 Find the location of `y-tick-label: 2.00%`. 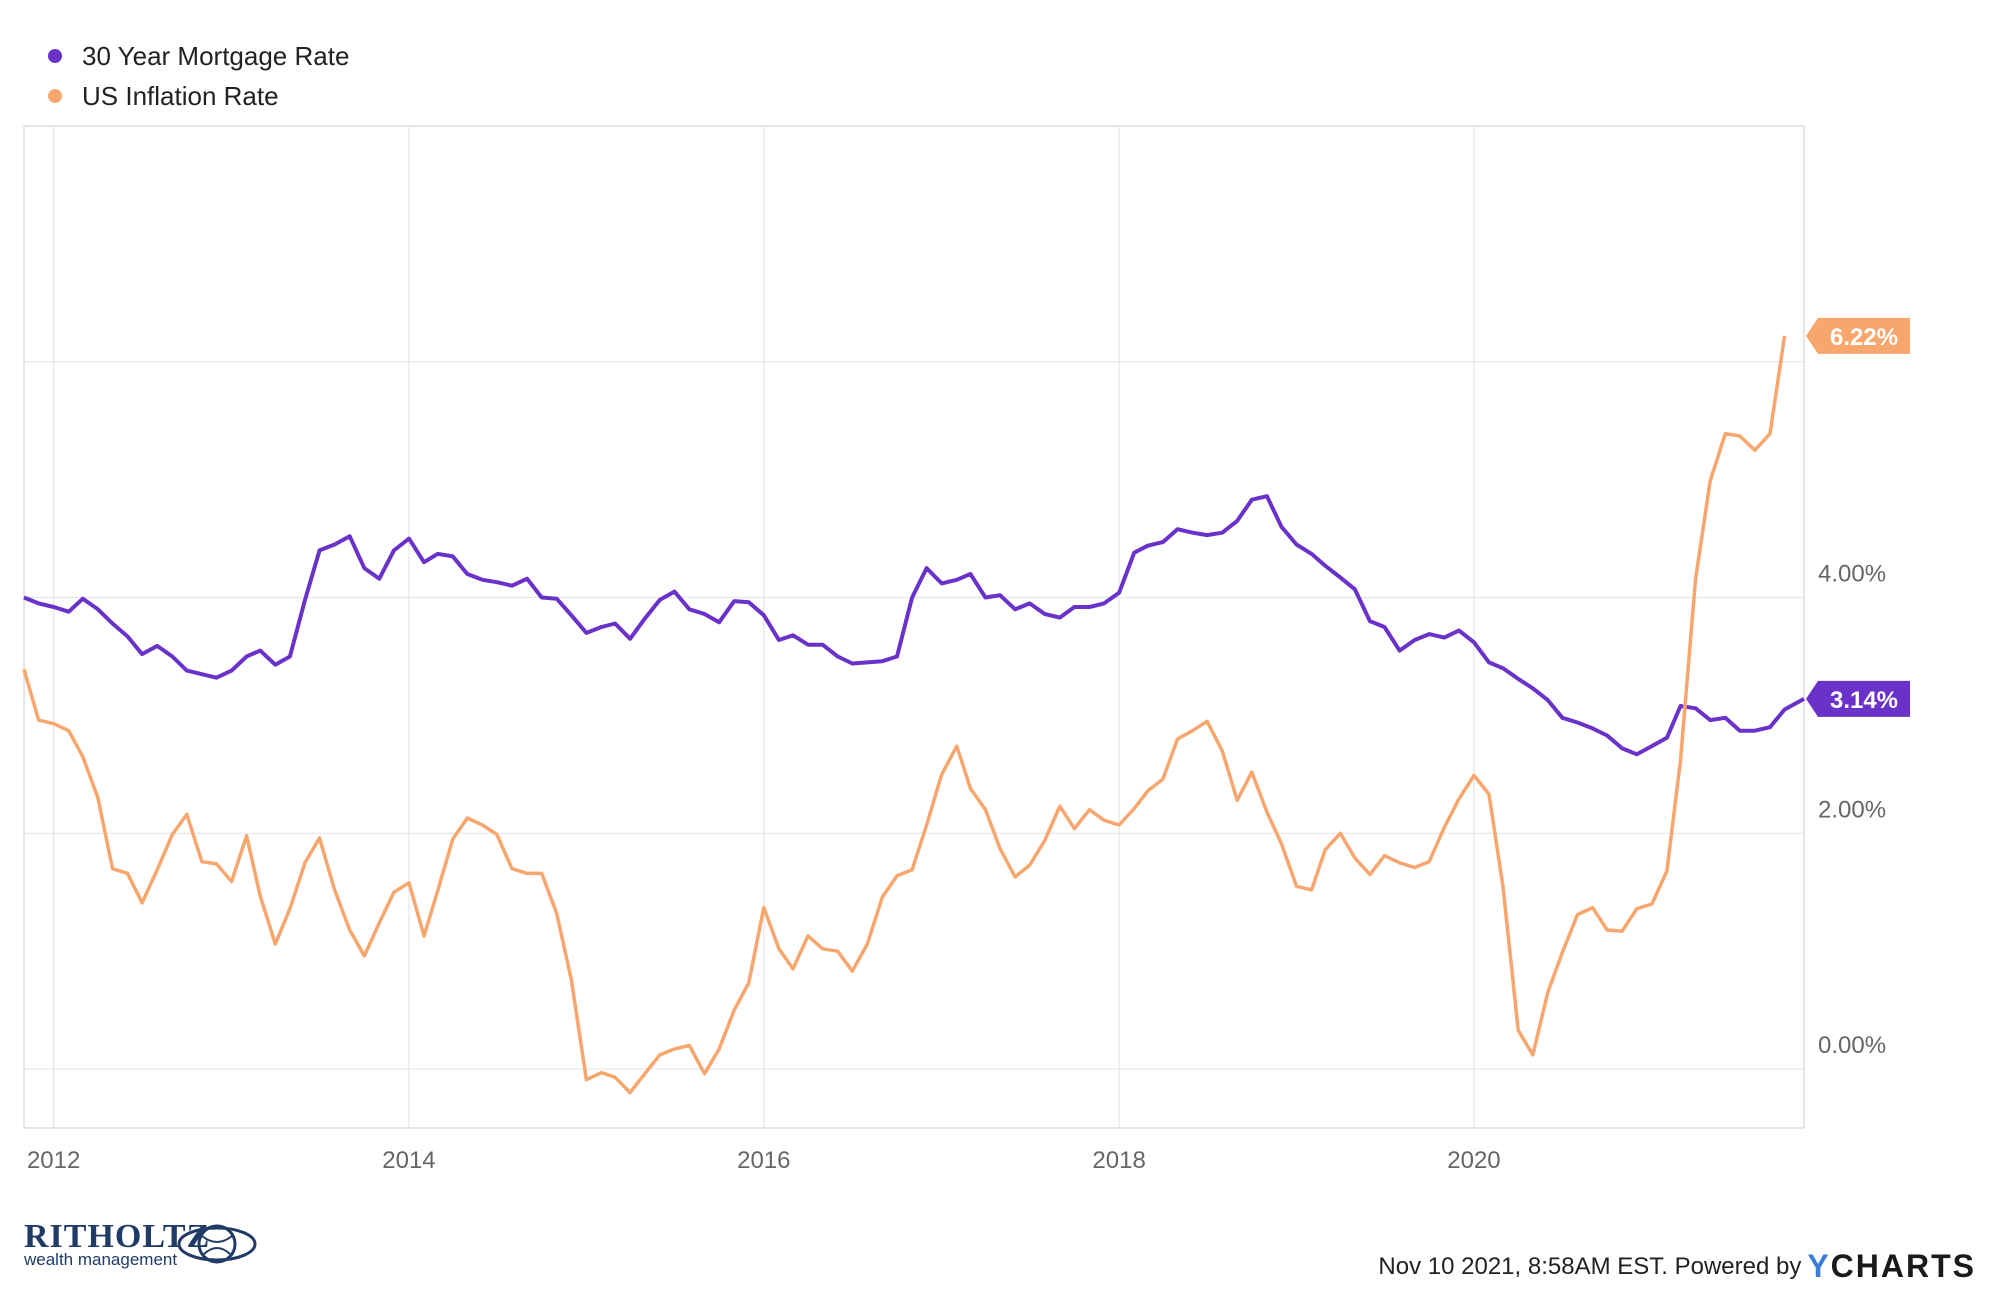

y-tick-label: 2.00% is located at coordinates (1852, 809).